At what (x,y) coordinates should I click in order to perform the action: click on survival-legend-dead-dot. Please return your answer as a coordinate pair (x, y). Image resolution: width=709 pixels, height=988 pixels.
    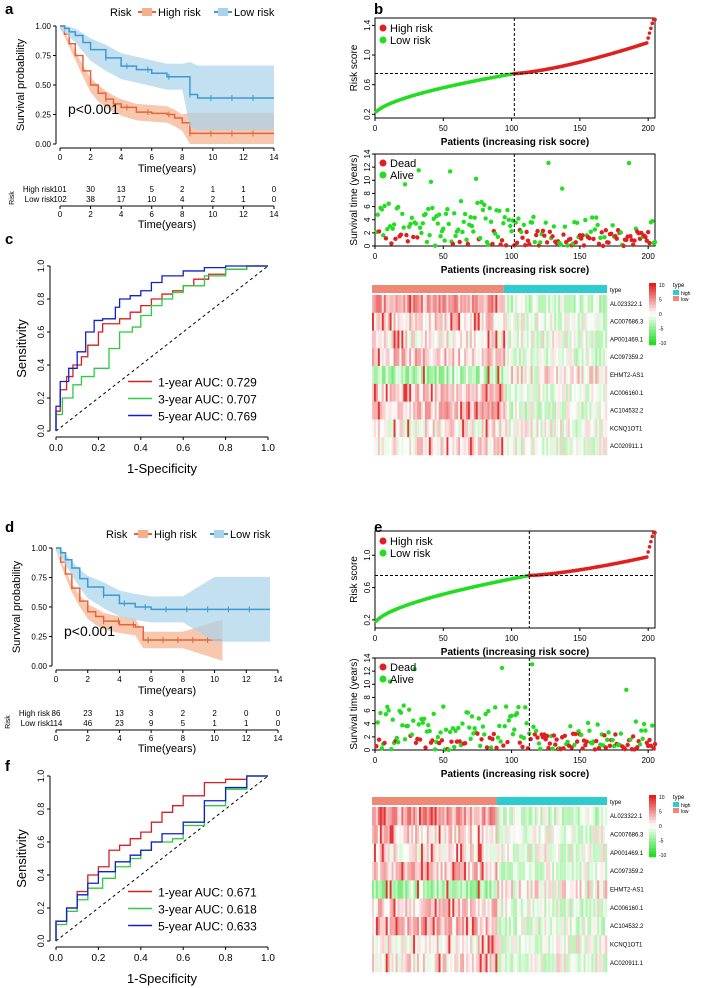
    Looking at the image, I should click on (383, 163).